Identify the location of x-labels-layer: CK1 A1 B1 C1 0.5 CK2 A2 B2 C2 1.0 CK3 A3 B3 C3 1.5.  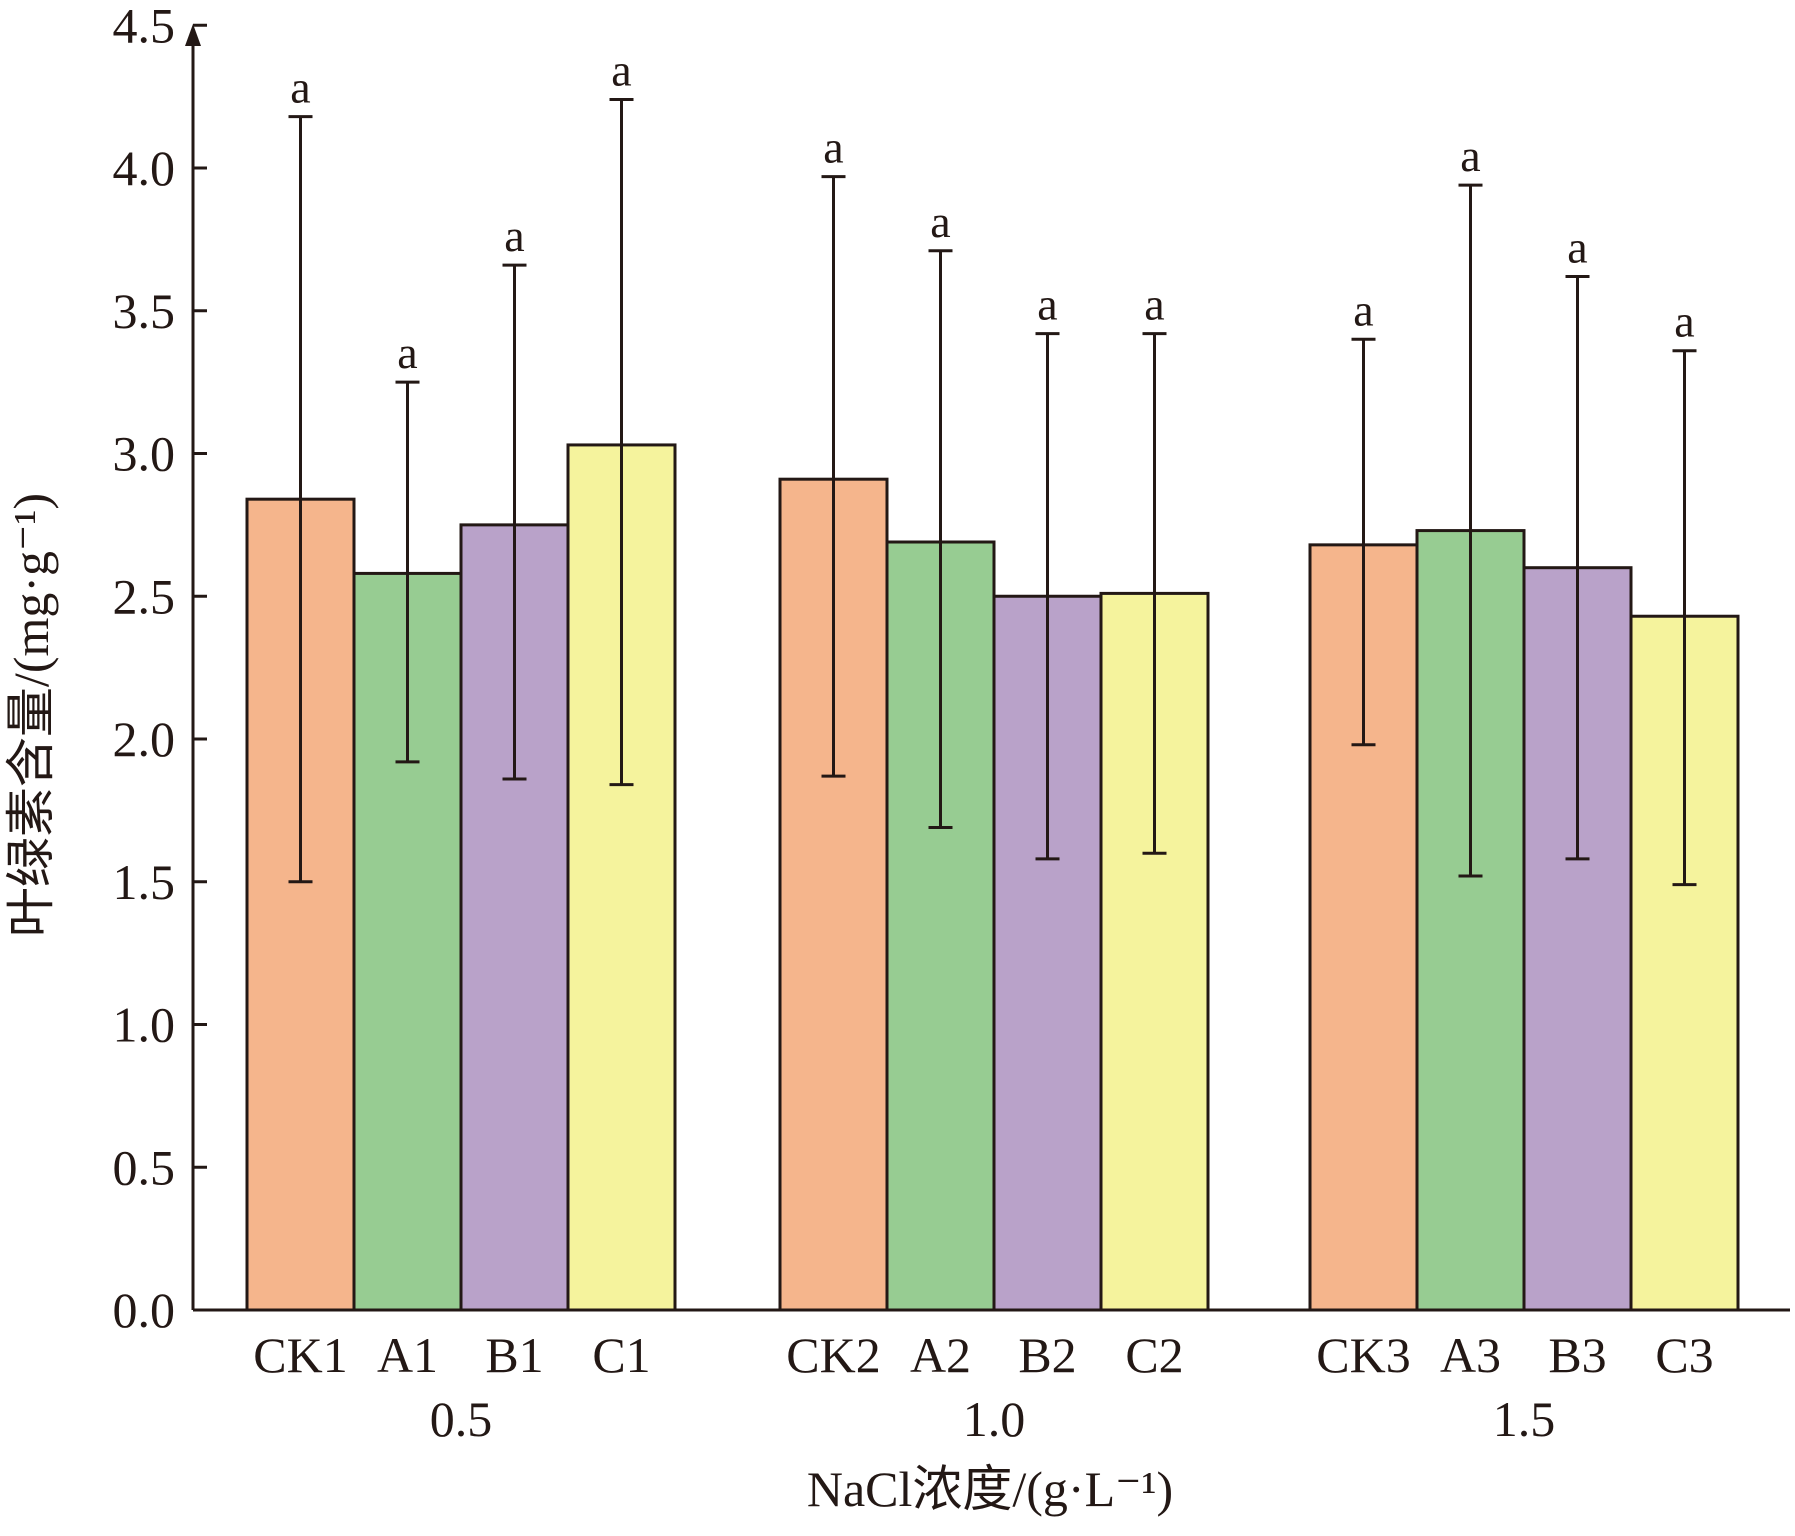
(983, 1387).